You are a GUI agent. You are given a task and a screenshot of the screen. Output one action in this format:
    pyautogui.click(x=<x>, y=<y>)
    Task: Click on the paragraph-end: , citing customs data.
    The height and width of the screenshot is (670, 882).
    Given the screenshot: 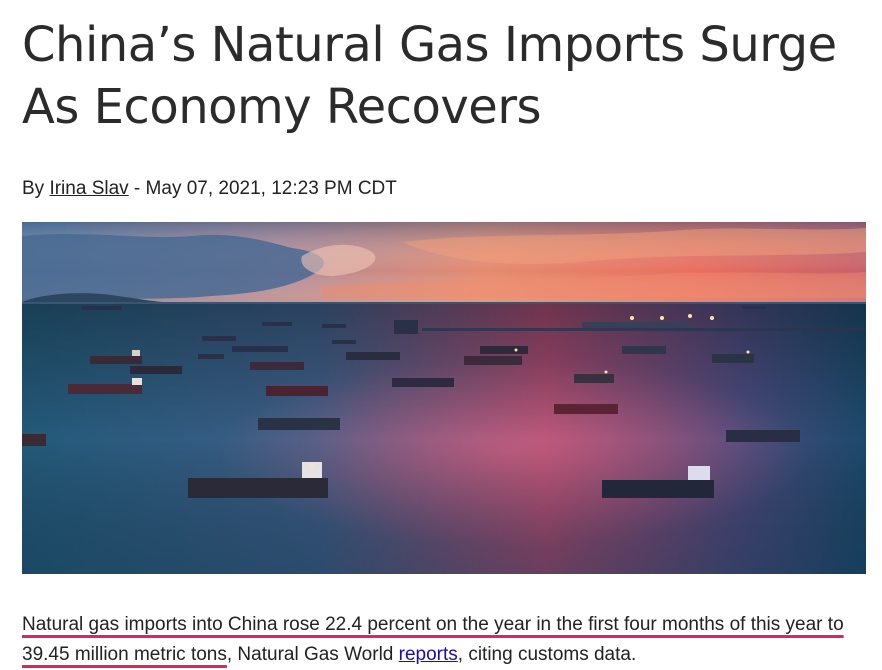 What is the action you would take?
    pyautogui.click(x=547, y=654)
    